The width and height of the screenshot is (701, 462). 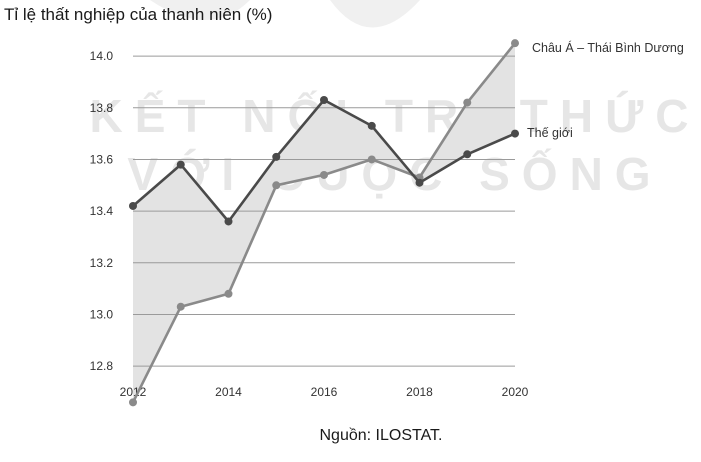 What do you see at coordinates (102, 366) in the screenshot?
I see `y-tick-label-0: 12.8` at bounding box center [102, 366].